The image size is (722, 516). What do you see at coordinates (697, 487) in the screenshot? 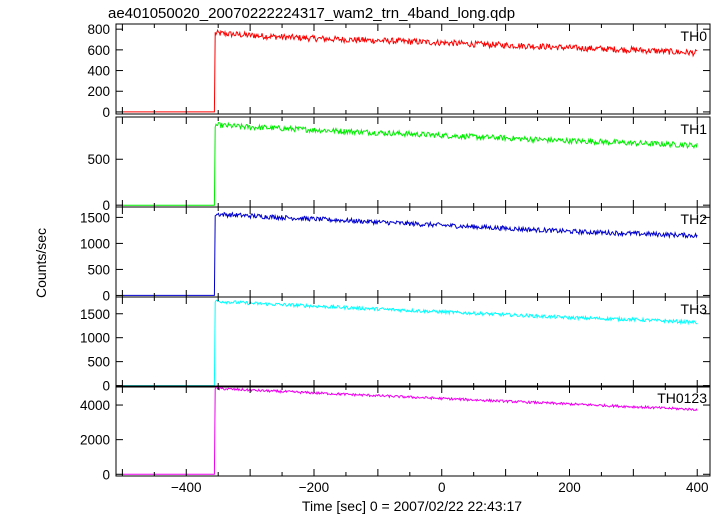
I see `x-tick-label: 400` at bounding box center [697, 487].